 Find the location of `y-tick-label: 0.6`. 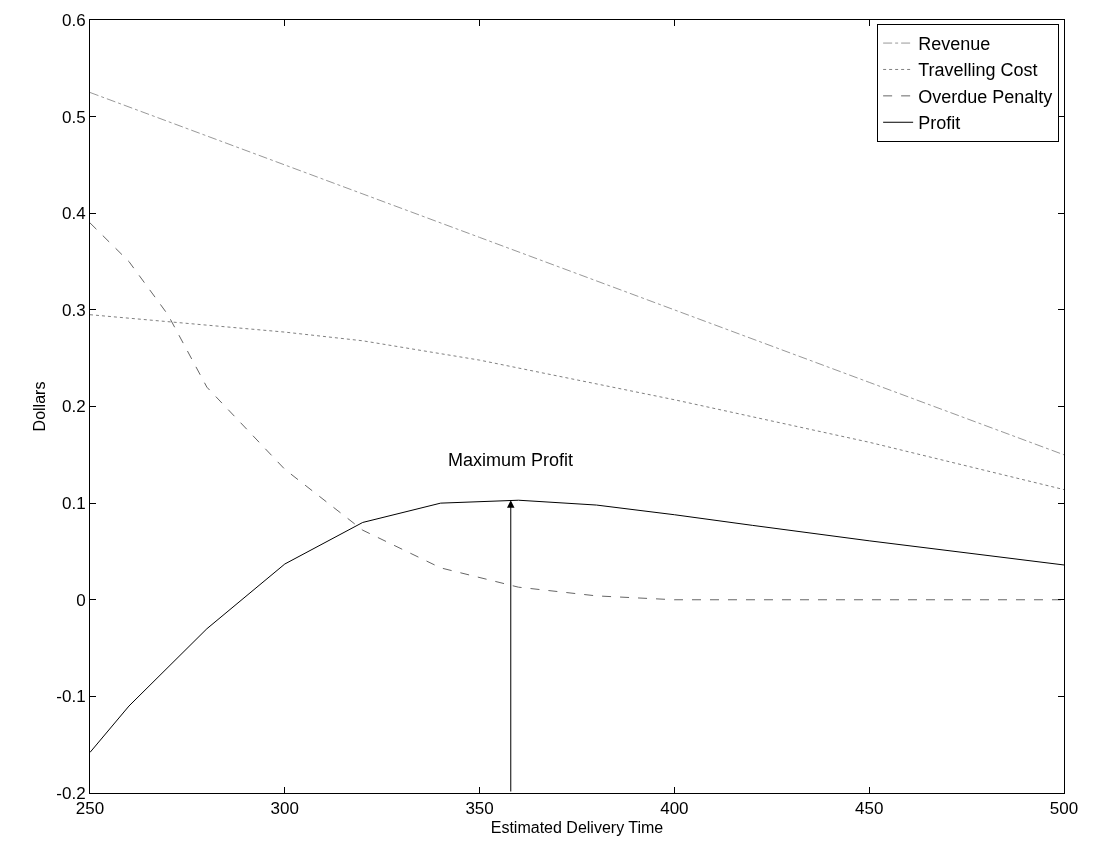

y-tick-label: 0.6 is located at coordinates (73, 20).